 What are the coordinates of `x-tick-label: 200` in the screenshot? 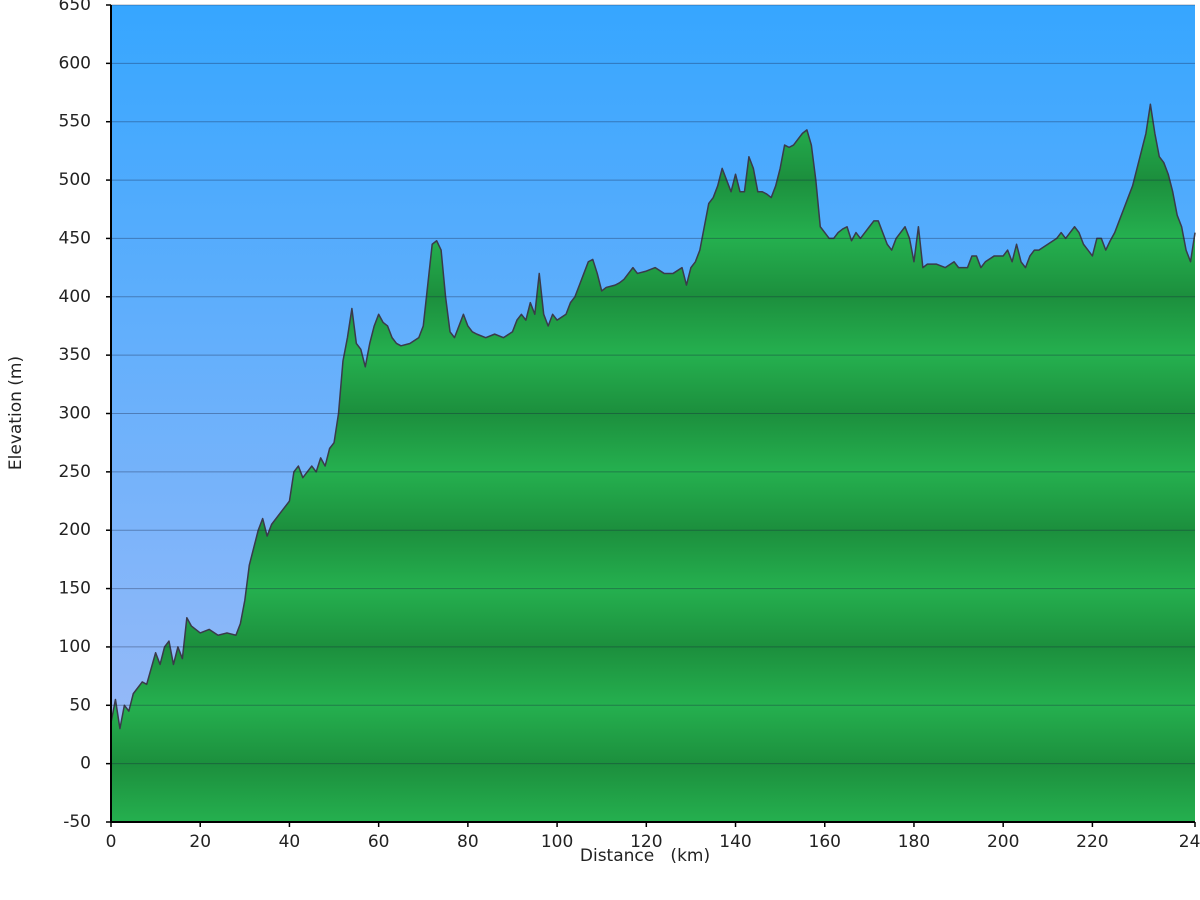 It's located at (1003, 842).